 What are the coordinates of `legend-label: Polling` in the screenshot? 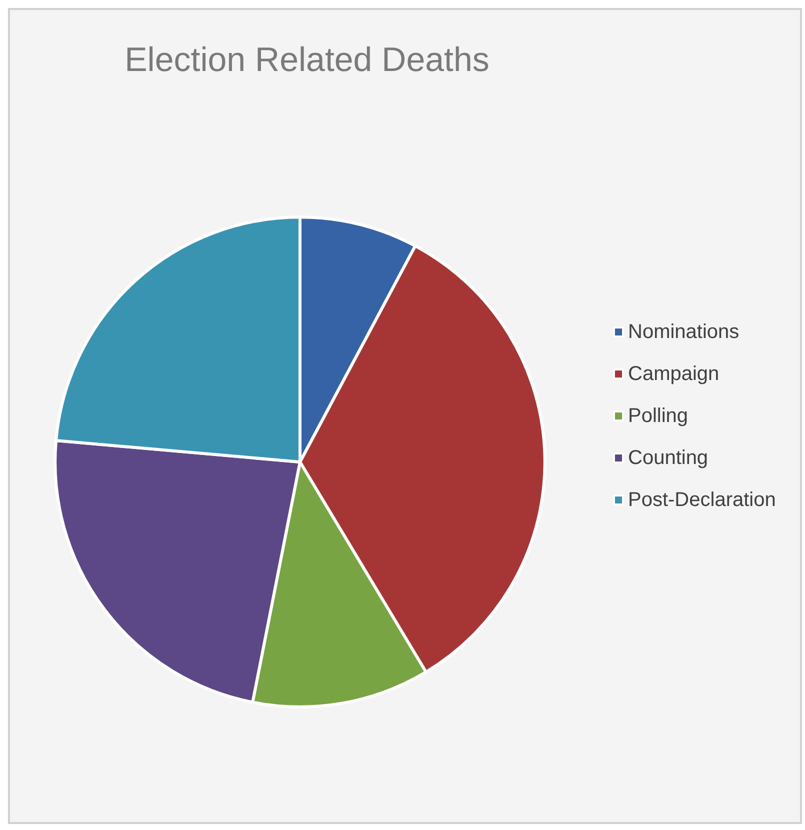 It's located at (658, 416).